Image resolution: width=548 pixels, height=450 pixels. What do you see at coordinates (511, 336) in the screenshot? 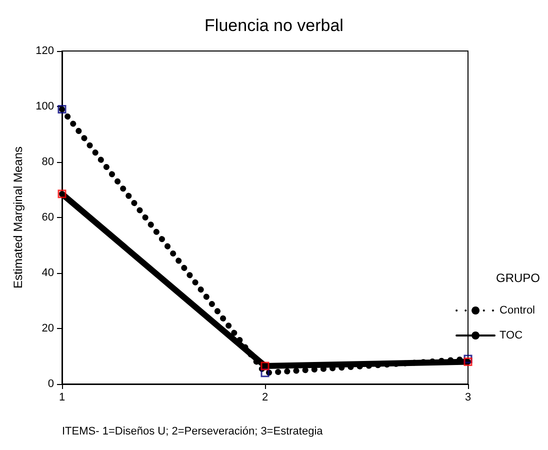
I see `legend-label: TOC` at bounding box center [511, 336].